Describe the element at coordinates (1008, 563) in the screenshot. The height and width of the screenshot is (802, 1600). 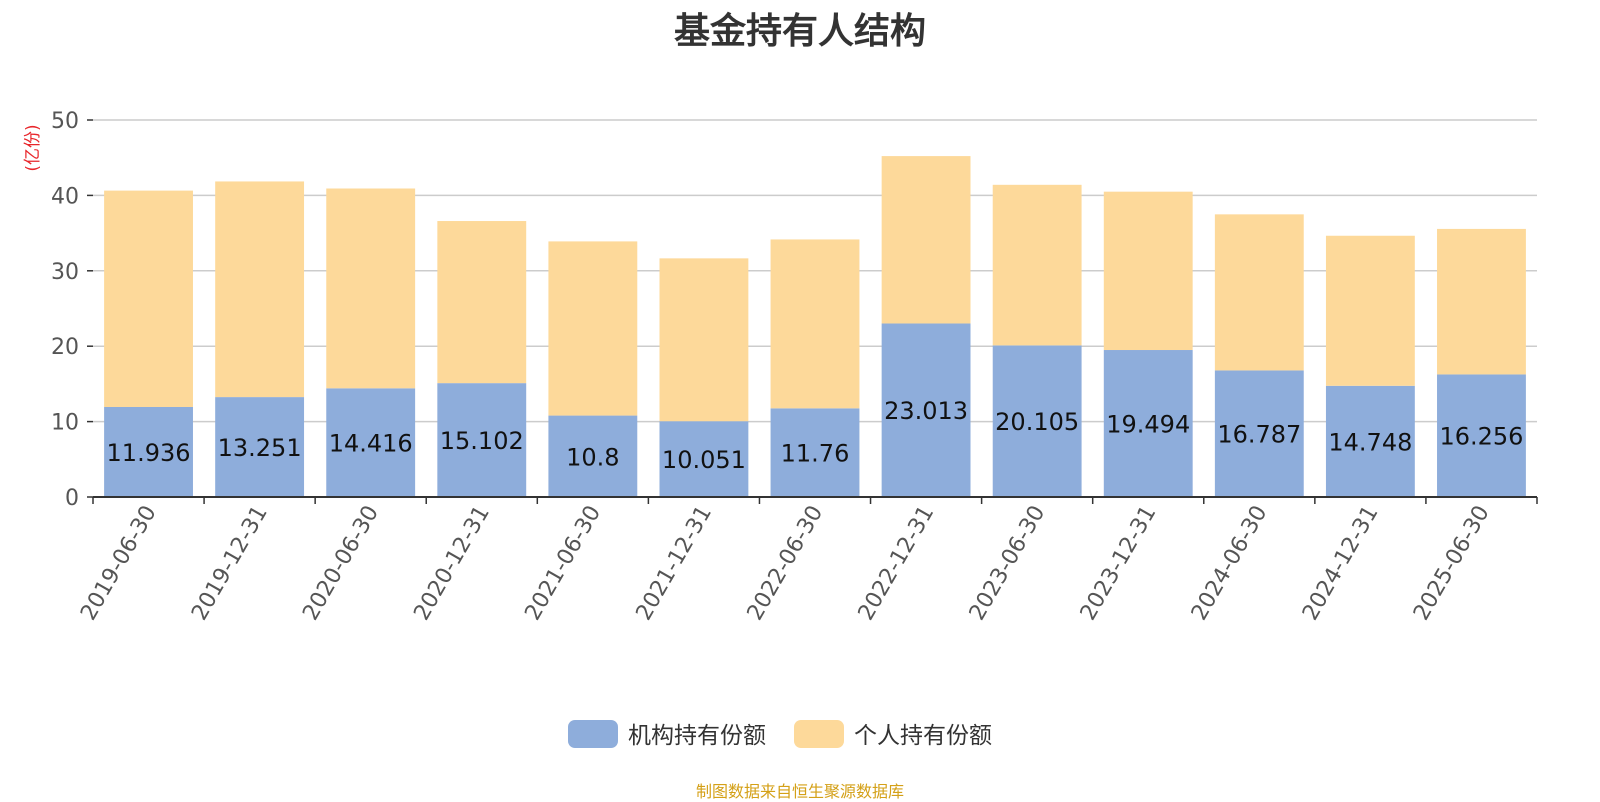
I see `x-tick-label: 2023-06-30` at that location.